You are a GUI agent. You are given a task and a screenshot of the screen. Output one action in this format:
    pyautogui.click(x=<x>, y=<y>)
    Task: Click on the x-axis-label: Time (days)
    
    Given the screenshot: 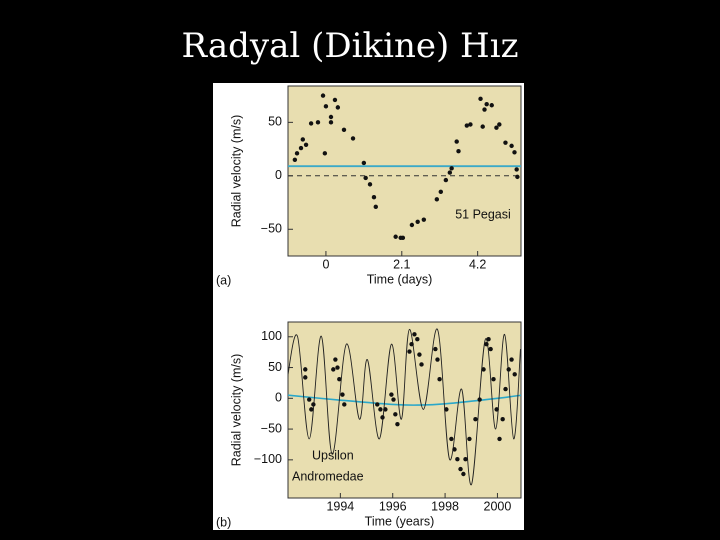 What is the action you would take?
    pyautogui.click(x=400, y=279)
    